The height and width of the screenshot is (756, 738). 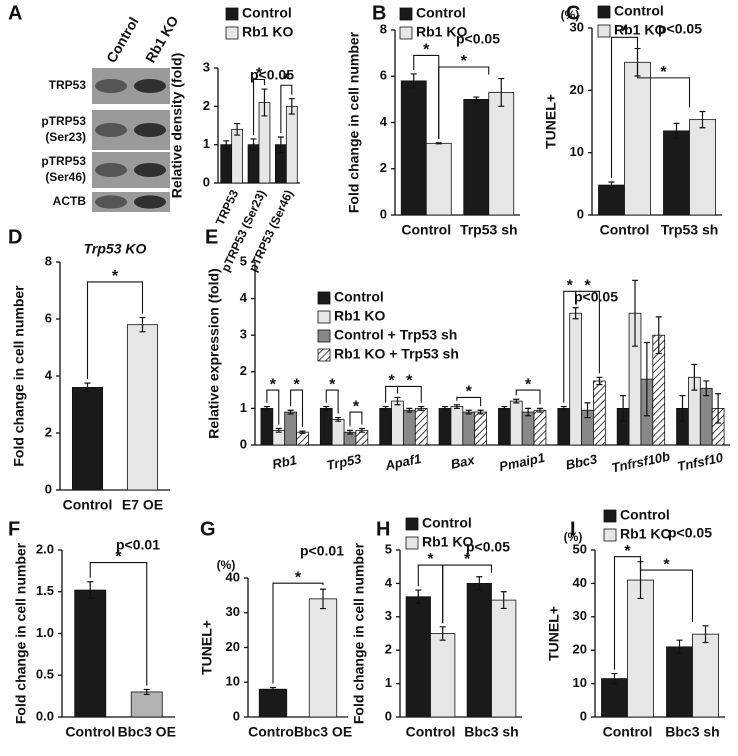 What do you see at coordinates (284, 462) in the screenshot?
I see `x-tick-label: Rb1` at bounding box center [284, 462].